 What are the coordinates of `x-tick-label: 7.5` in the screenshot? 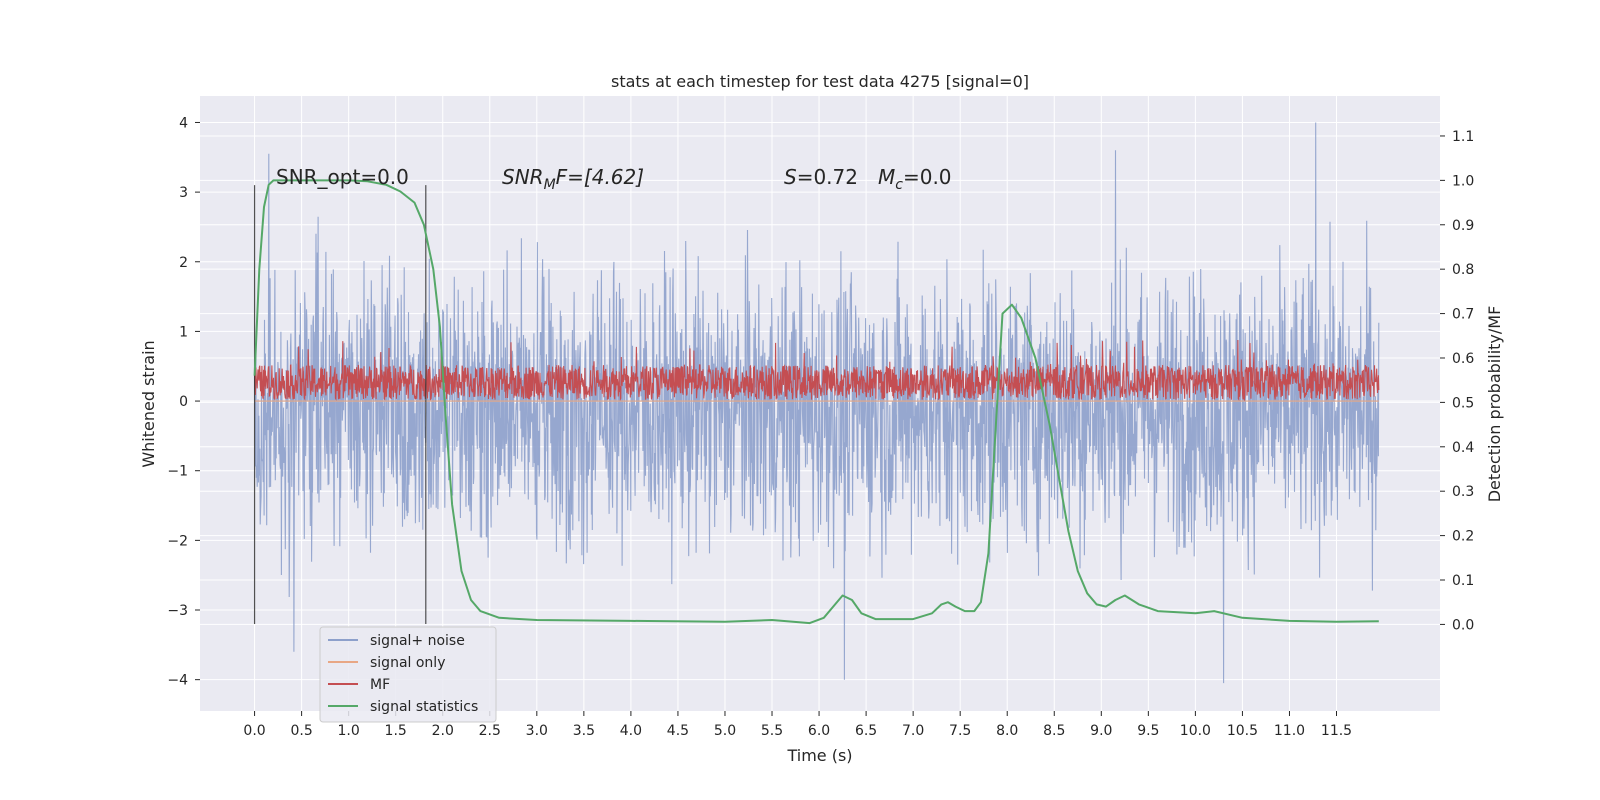 It's located at (960, 731).